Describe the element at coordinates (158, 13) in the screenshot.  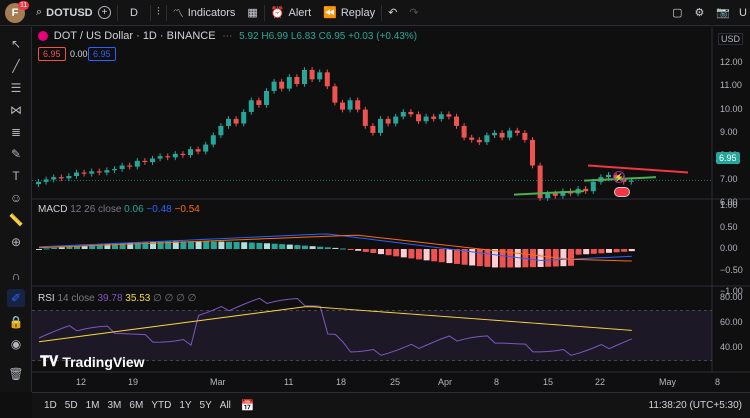
I see `chart-type-button: ⫶` at that location.